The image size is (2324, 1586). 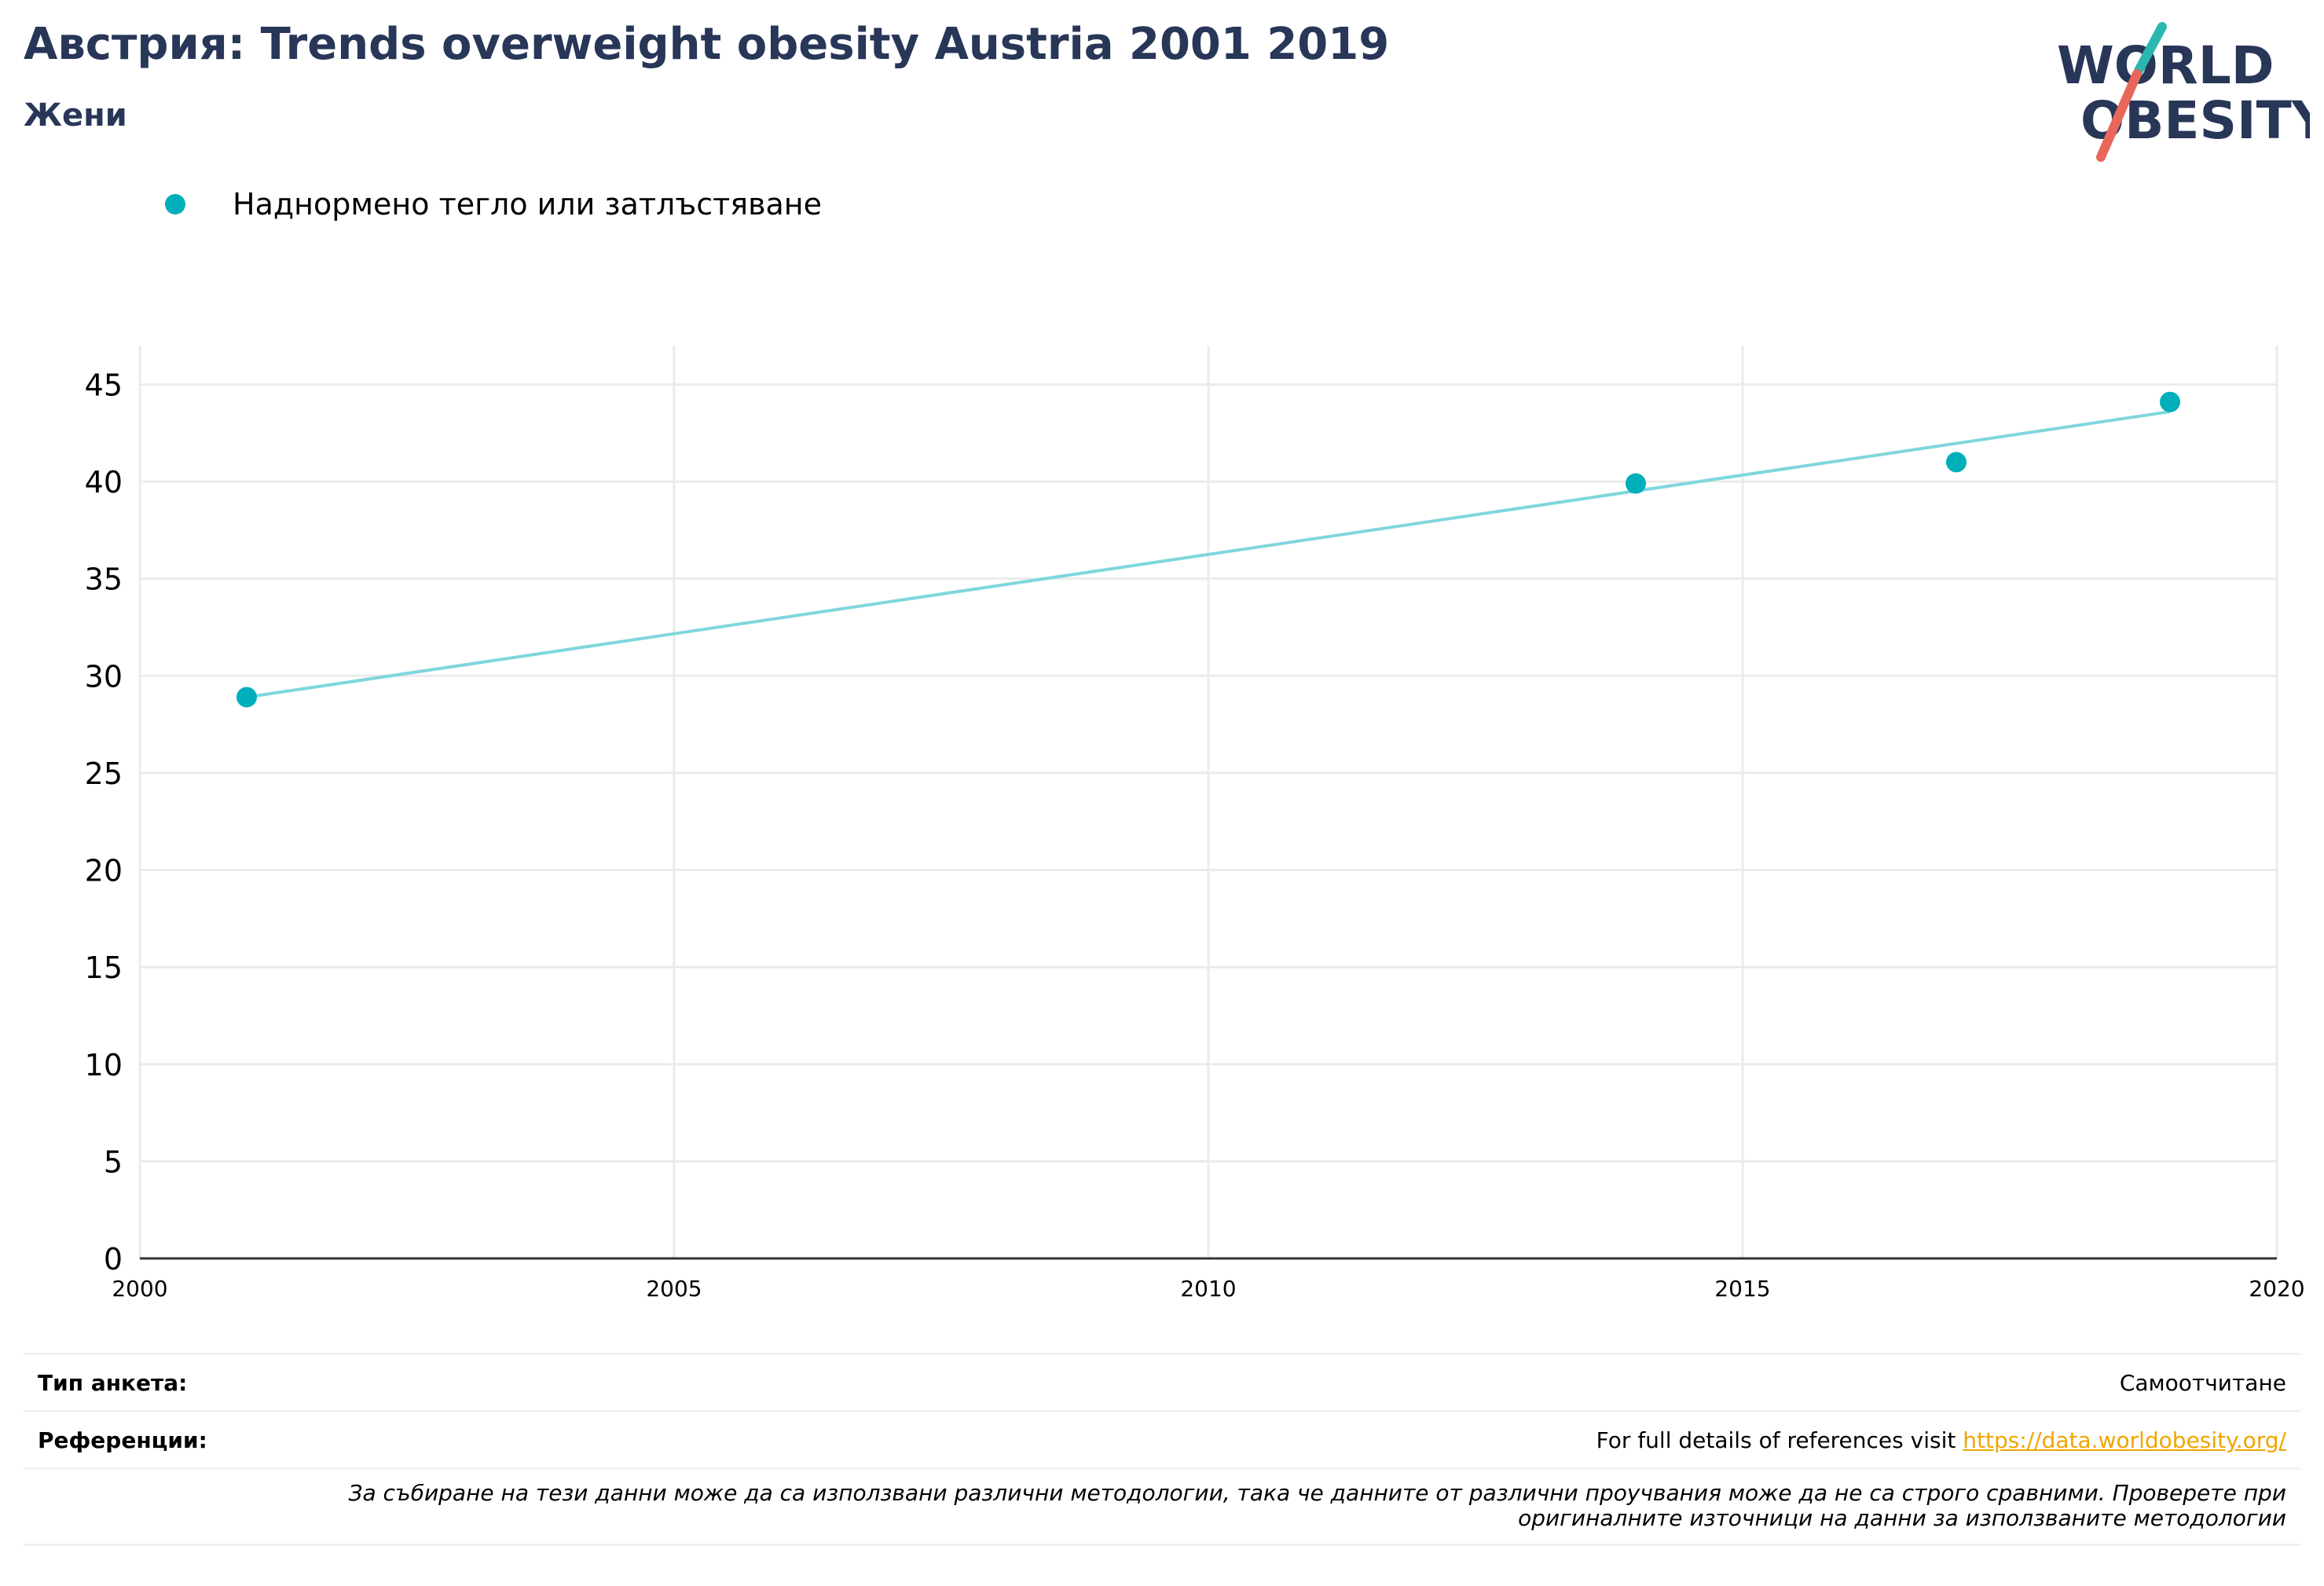 I want to click on y-tick-label: 45, so click(x=104, y=385).